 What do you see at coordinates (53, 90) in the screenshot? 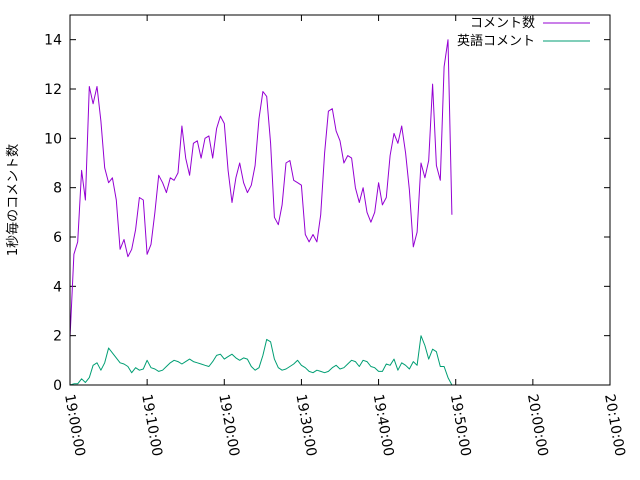
I see `y-tick-label: 12` at bounding box center [53, 90].